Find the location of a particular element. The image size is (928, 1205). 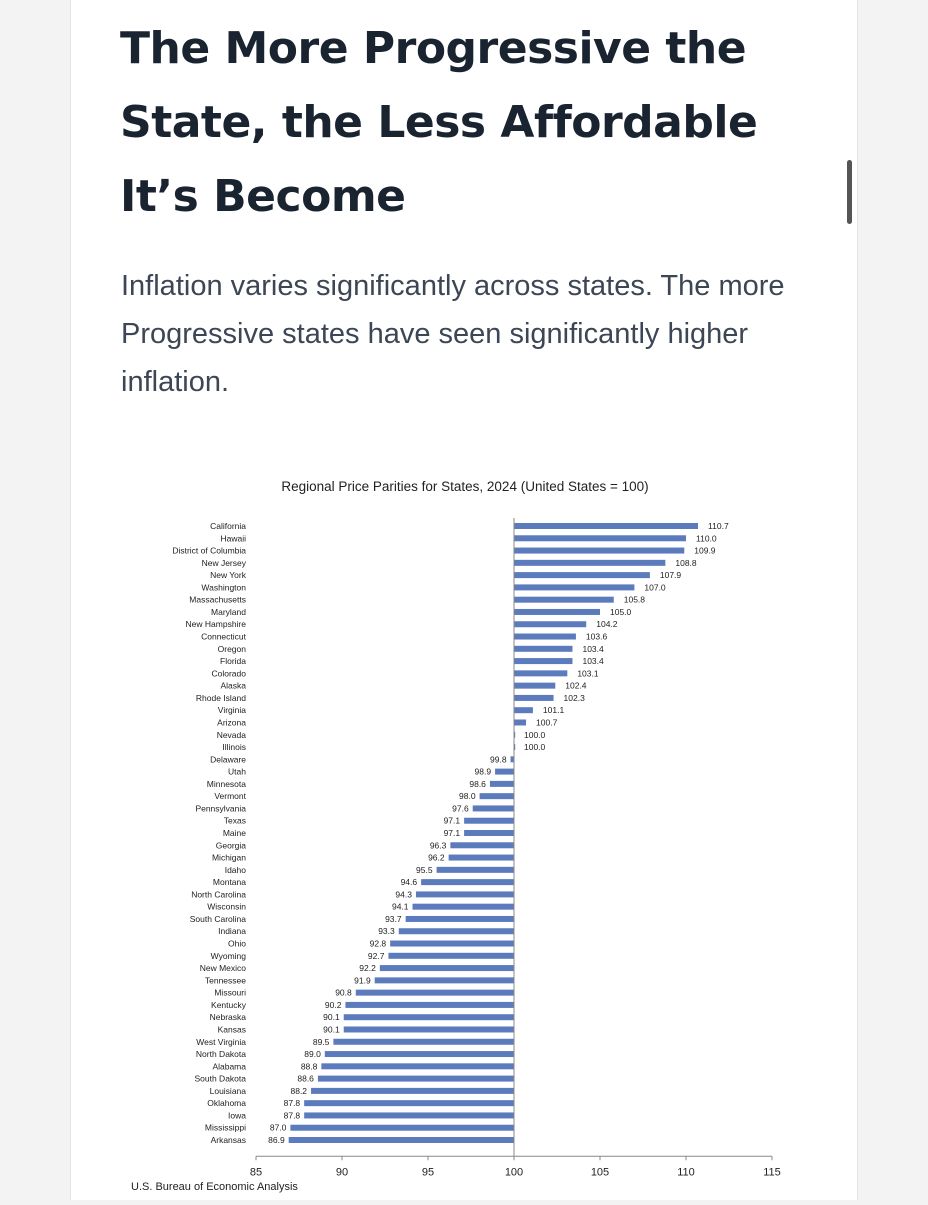

category-label-arkansas: Arkansas is located at coordinates (228, 1140).